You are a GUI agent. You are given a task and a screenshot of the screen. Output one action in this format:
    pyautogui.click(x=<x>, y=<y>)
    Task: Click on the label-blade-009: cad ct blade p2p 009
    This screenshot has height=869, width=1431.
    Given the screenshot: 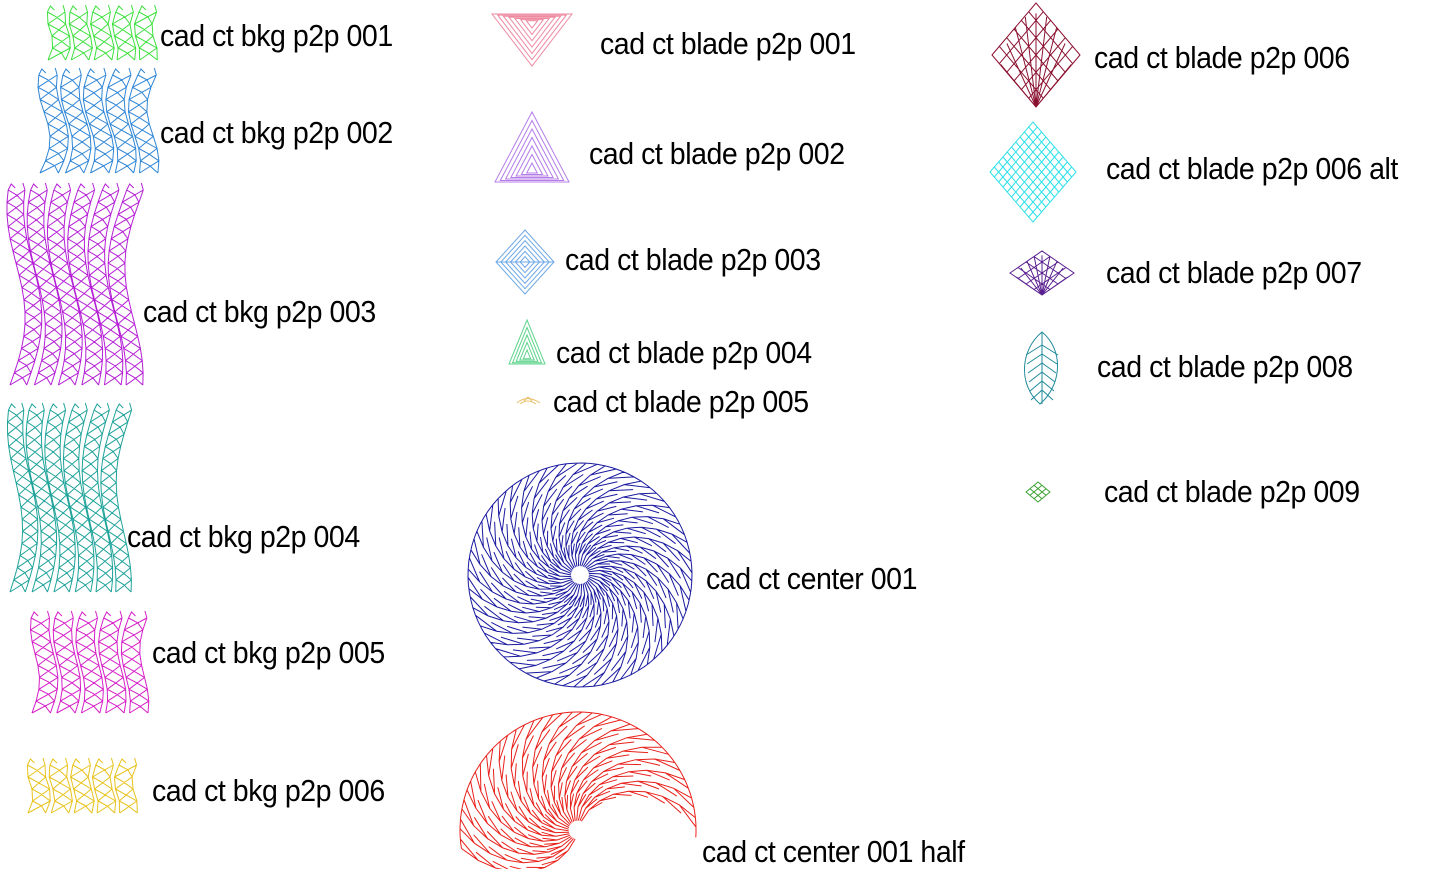 What is the action you would take?
    pyautogui.click(x=1232, y=491)
    